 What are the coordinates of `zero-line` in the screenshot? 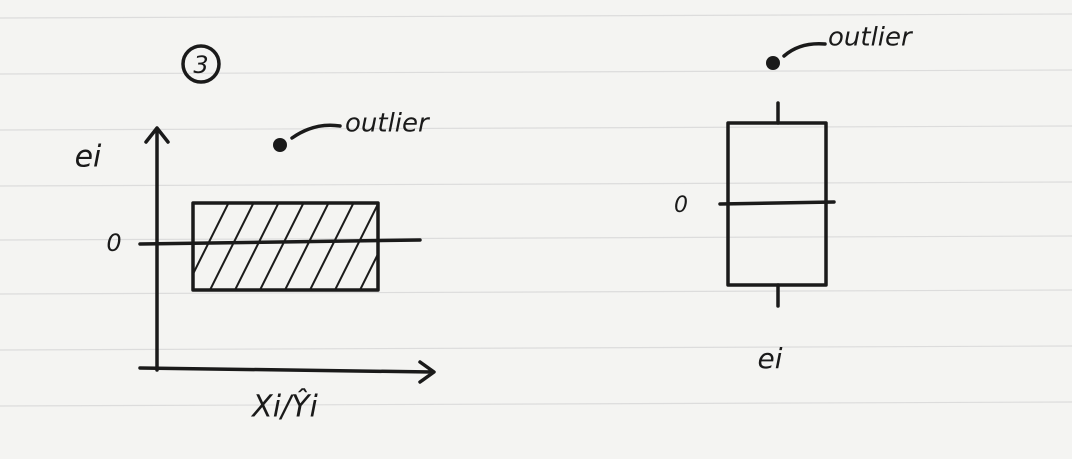 It's located at (280, 242).